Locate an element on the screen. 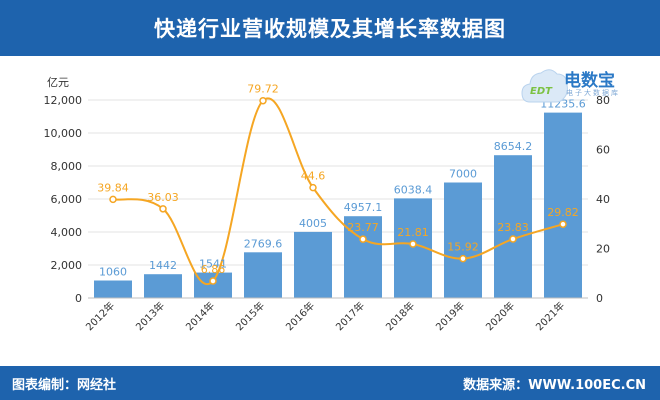 The image size is (660, 400). y-tick-label: 8,000 is located at coordinates (67, 166).